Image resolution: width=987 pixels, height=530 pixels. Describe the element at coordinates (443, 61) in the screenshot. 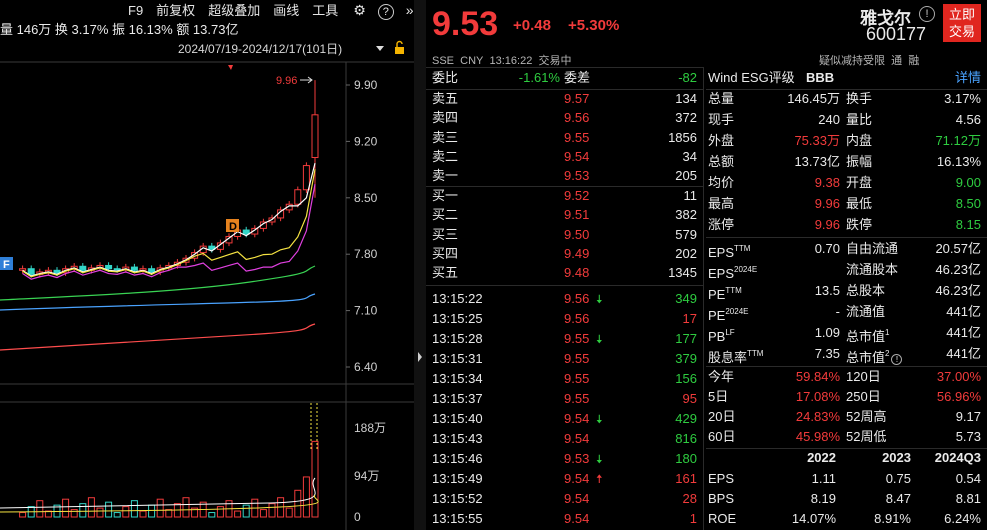

I see `exchange: SSE` at that location.